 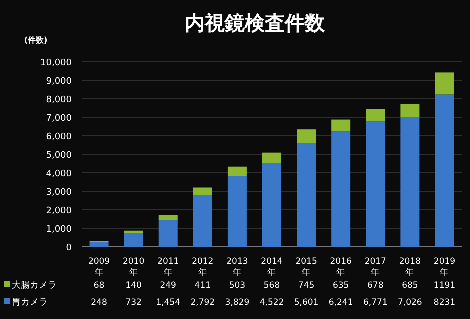 What do you see at coordinates (341, 267) in the screenshot?
I see `x-tick-label: 2016年` at bounding box center [341, 267].